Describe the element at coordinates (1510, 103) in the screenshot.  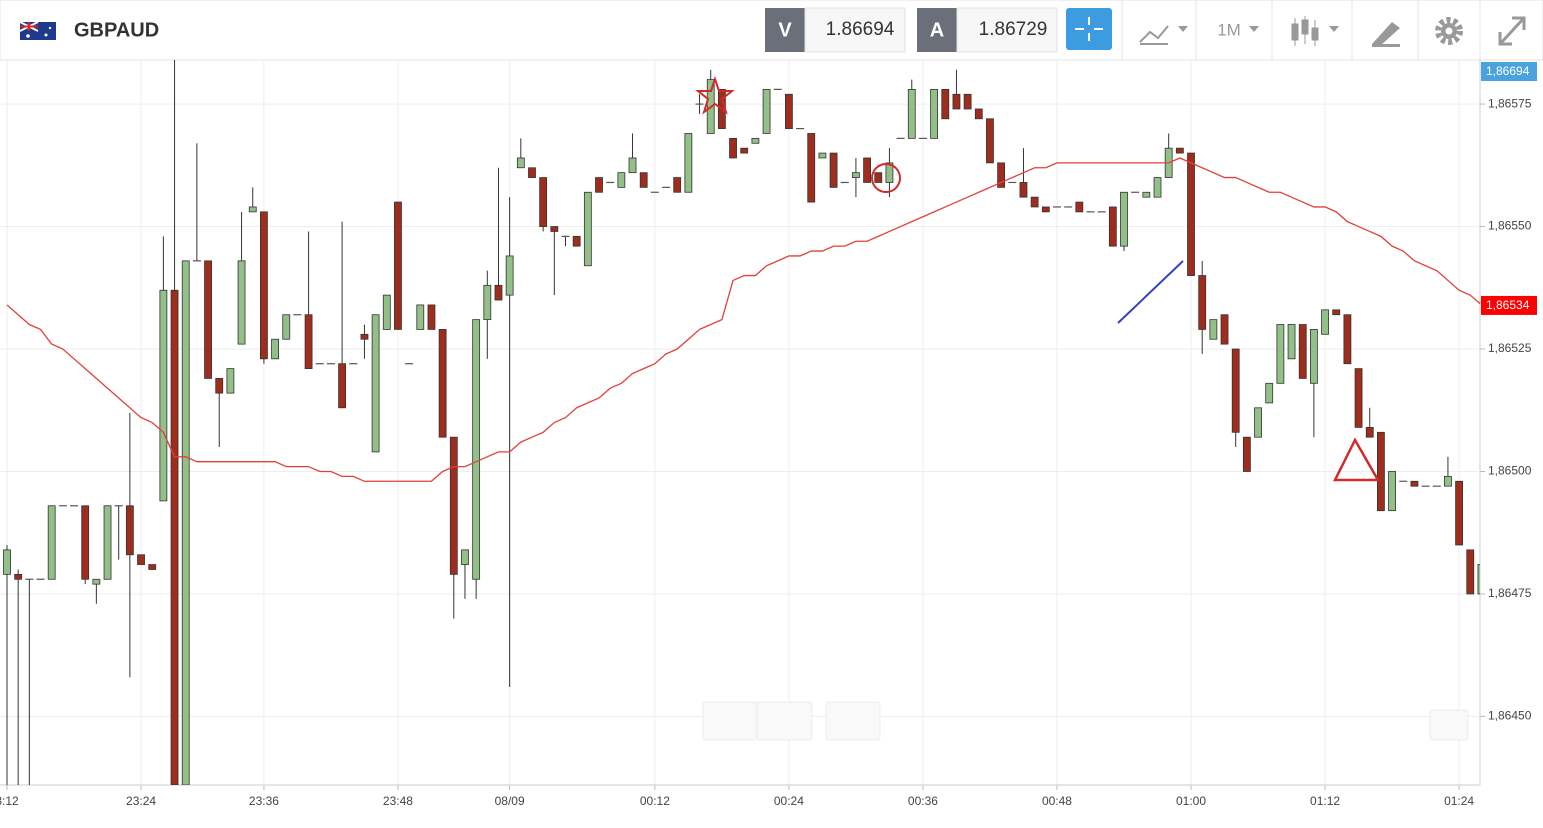
I see `y-tick-label: 1,86575` at that location.